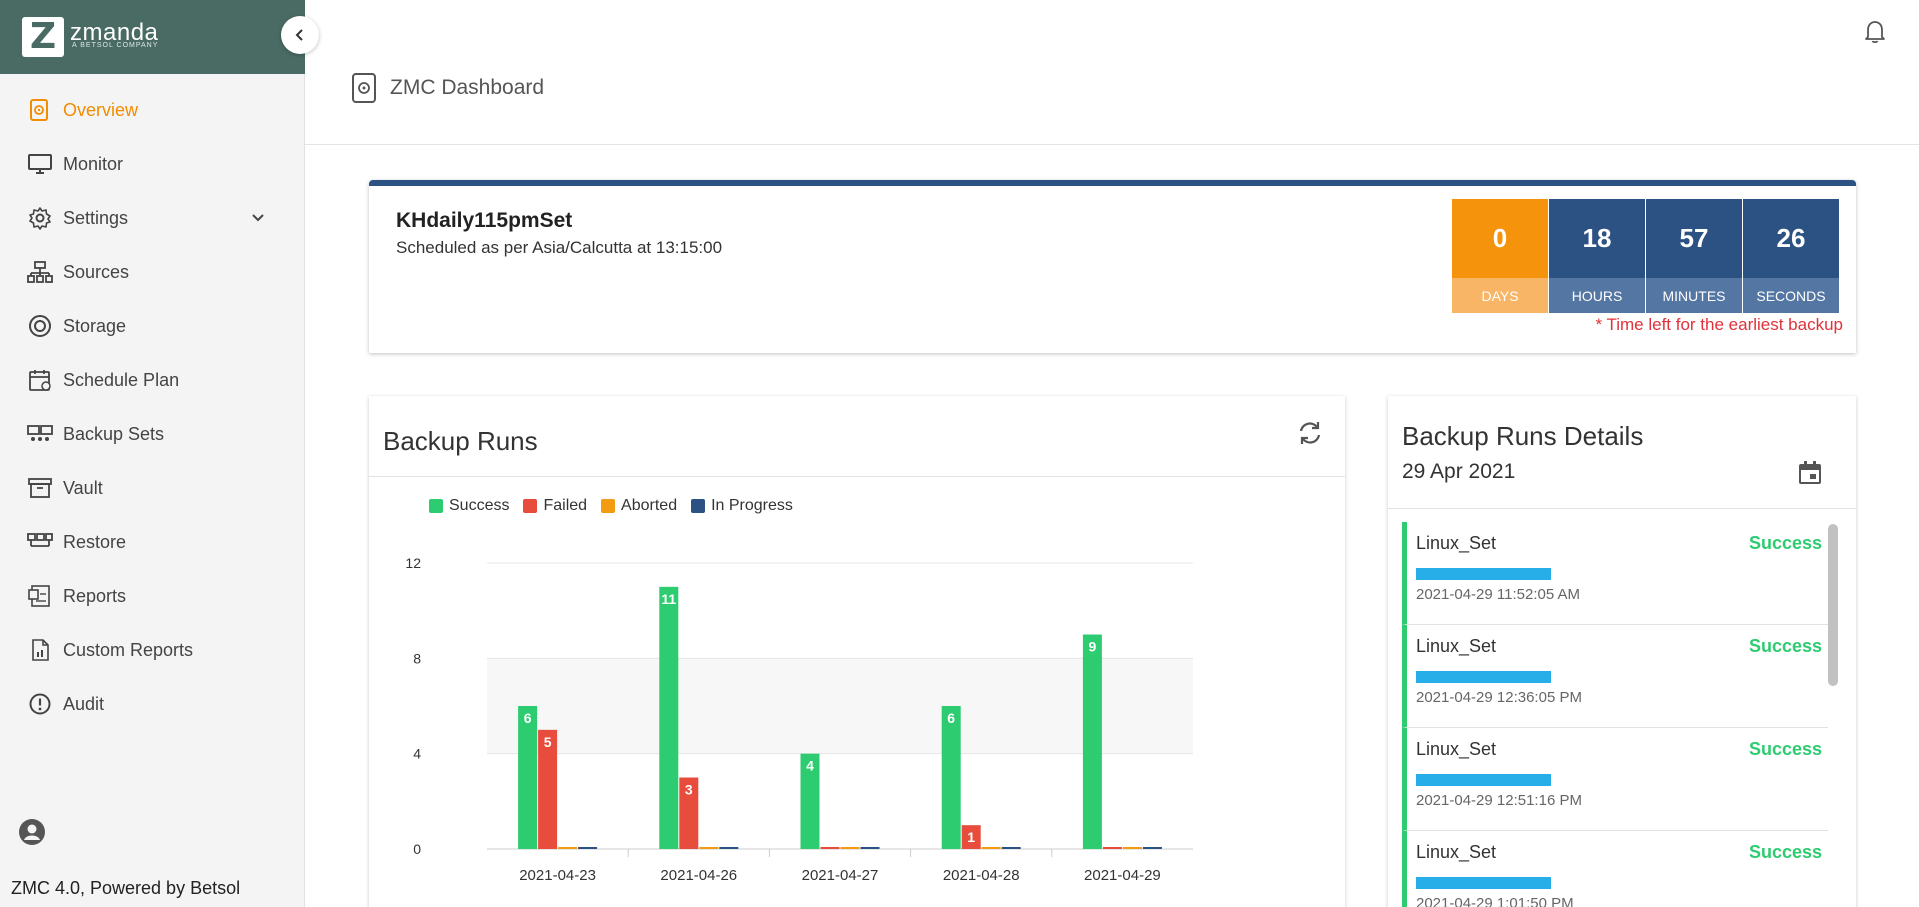  Describe the element at coordinates (115, 45) in the screenshot. I see `brand-tagline: A BETSOL COMPANY` at that location.